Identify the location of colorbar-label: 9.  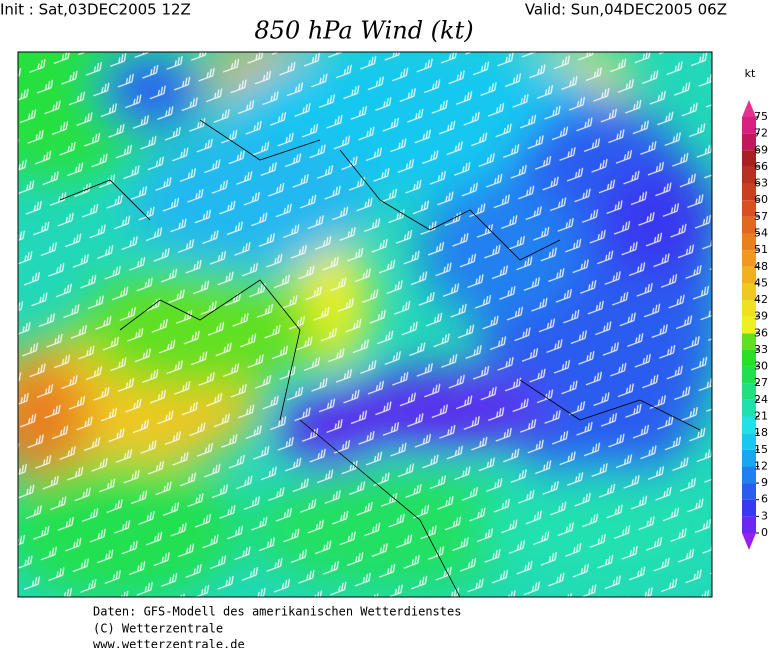
(764, 482).